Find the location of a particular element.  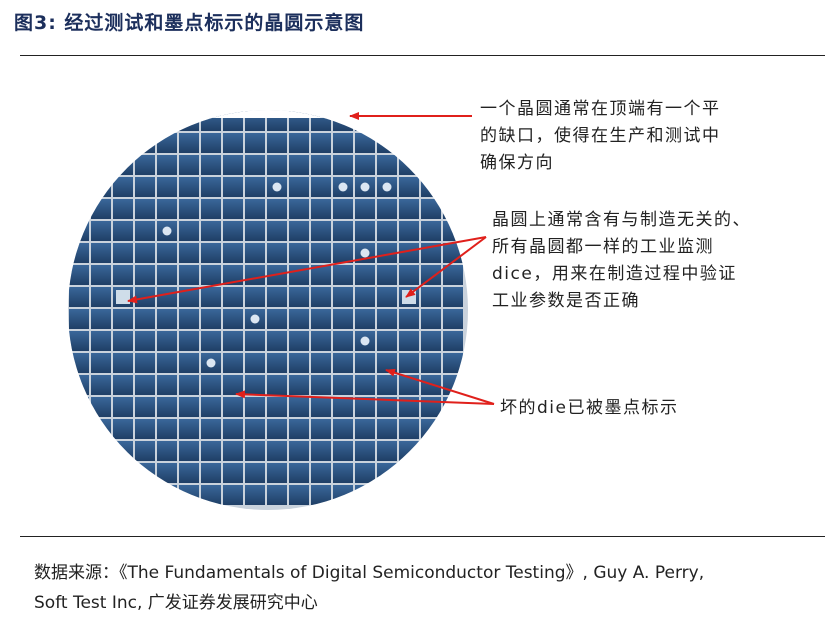

test-die is located at coordinates (123, 297).